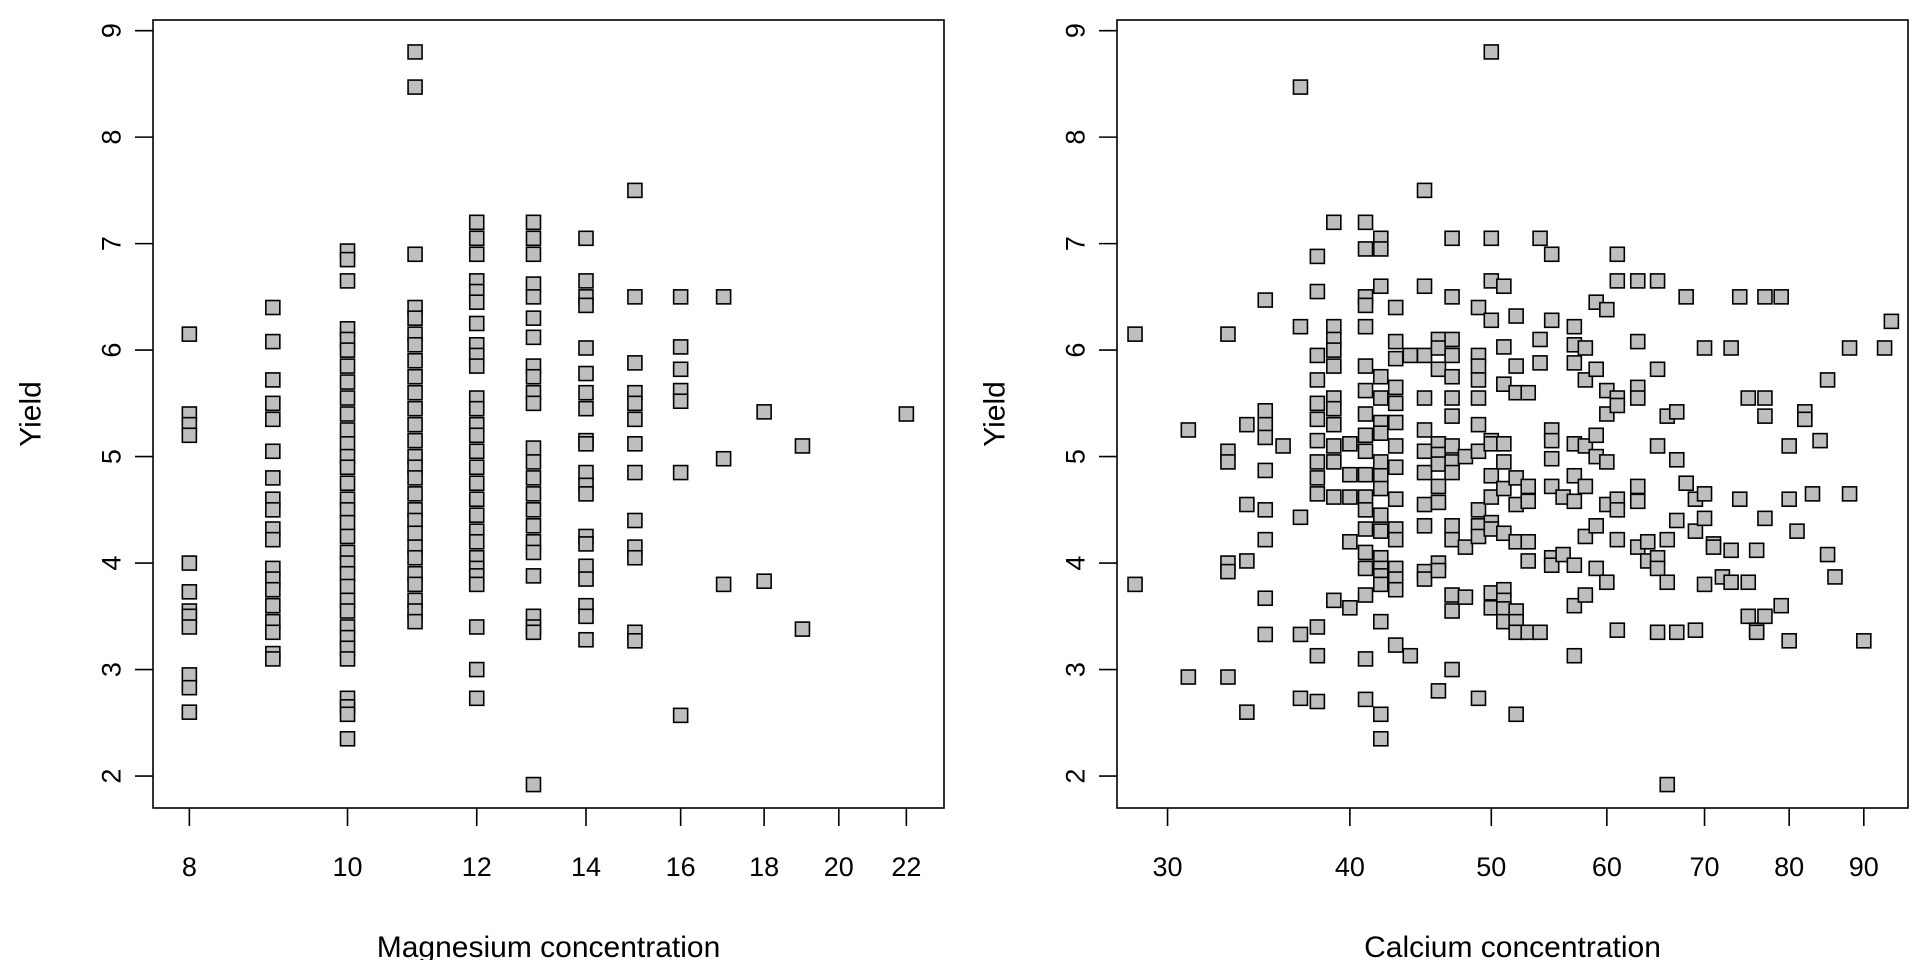  I want to click on x-tick-label: 20, so click(839, 867).